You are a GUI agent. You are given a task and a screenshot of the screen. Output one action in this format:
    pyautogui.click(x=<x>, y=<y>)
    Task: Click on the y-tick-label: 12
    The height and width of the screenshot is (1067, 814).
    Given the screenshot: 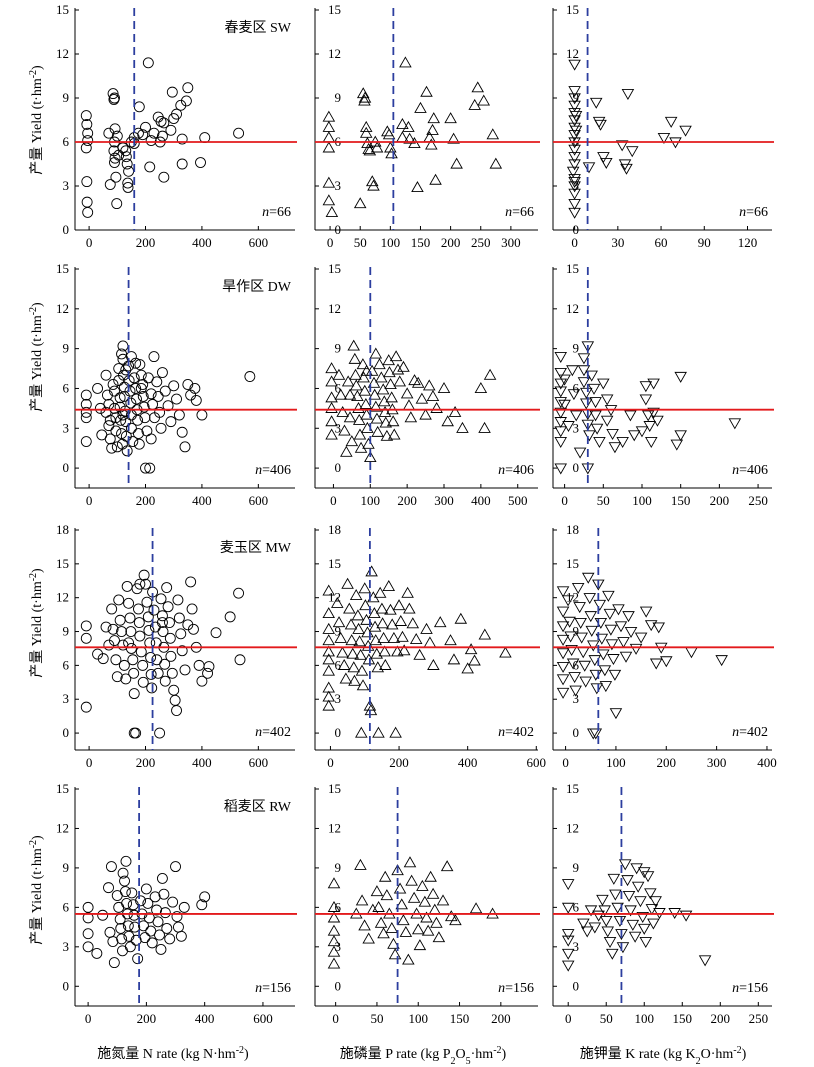 What is the action you would take?
    pyautogui.click(x=334, y=597)
    